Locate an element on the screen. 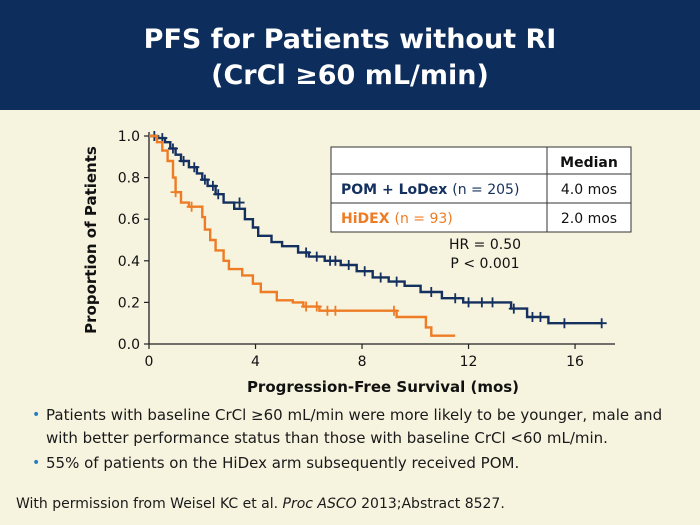 Image resolution: width=700 pixels, height=525 pixels. legend-row-pom: POM + LoDex (n = 205) is located at coordinates (430, 190).